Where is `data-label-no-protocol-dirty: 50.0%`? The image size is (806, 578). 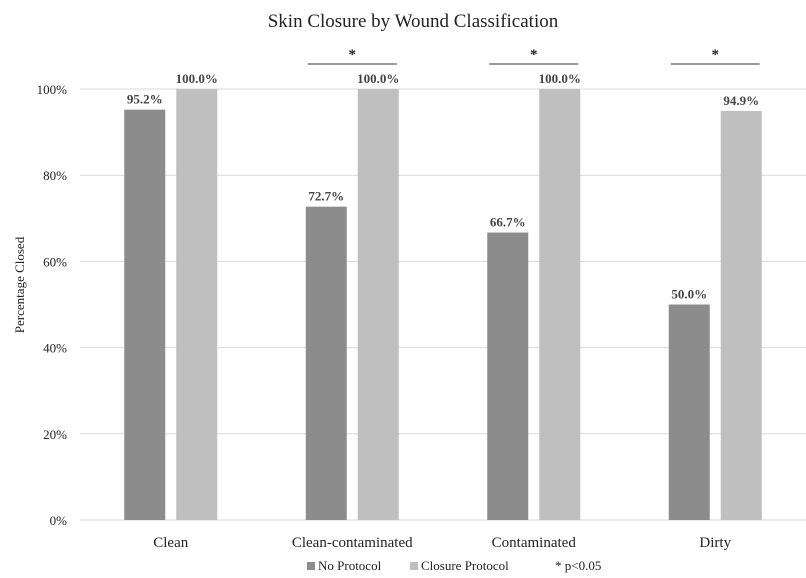
data-label-no-protocol-dirty: 50.0% is located at coordinates (689, 294).